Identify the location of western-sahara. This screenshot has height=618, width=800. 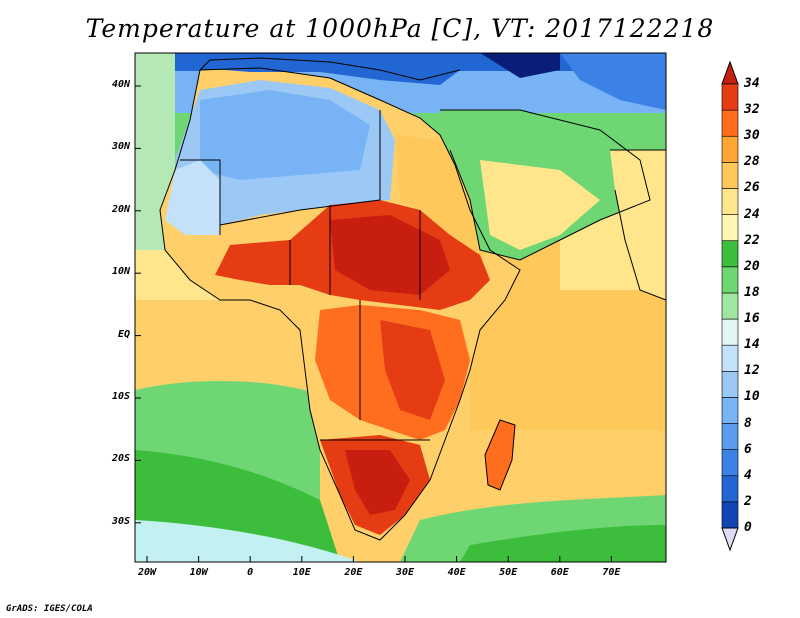
(192, 197).